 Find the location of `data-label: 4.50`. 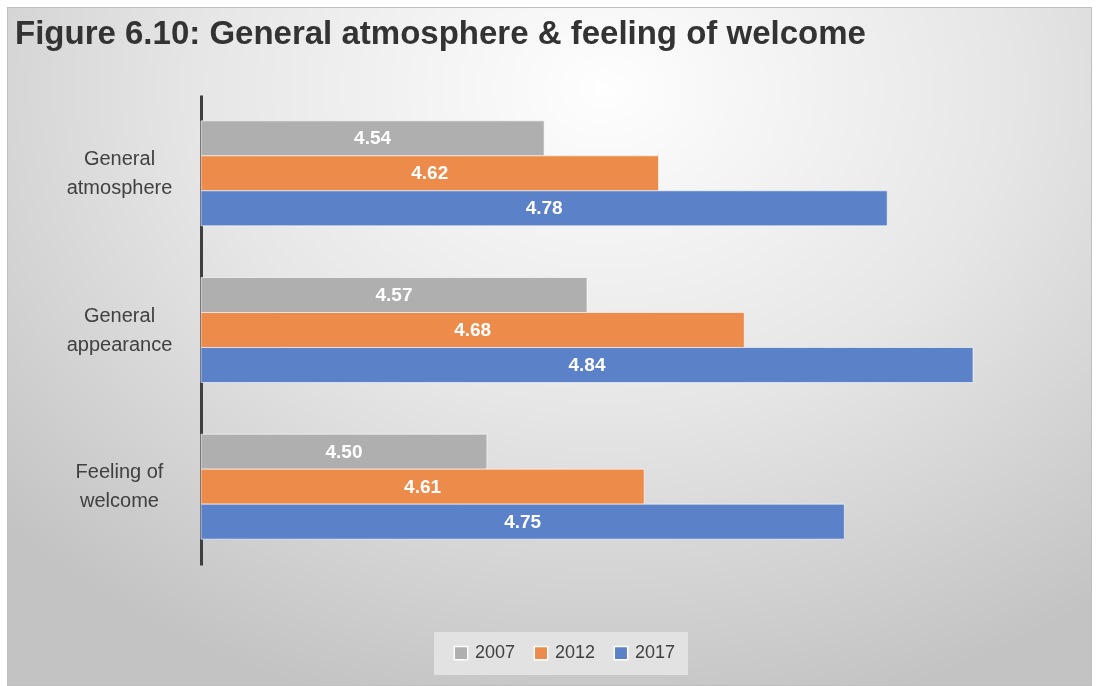

data-label: 4.50 is located at coordinates (344, 451).